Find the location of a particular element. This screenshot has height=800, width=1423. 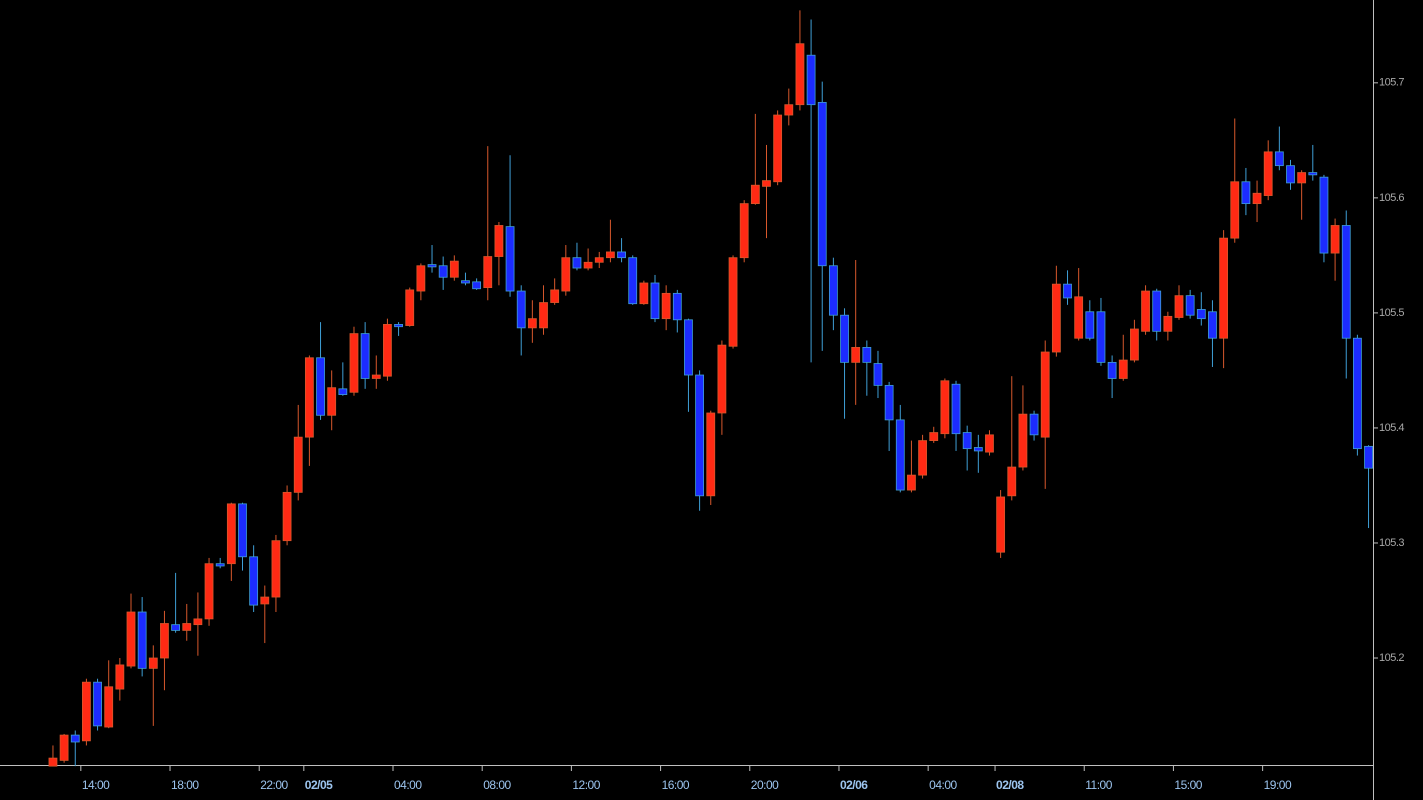

x-tick-label: 02/08 is located at coordinates (1010, 785).